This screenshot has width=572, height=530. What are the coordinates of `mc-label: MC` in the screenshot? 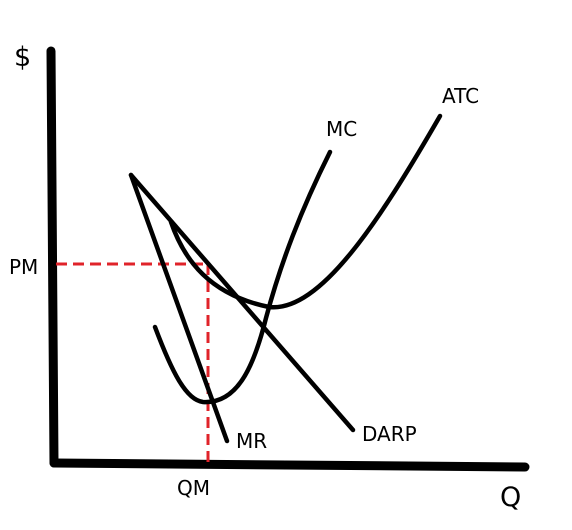 It's located at (342, 129).